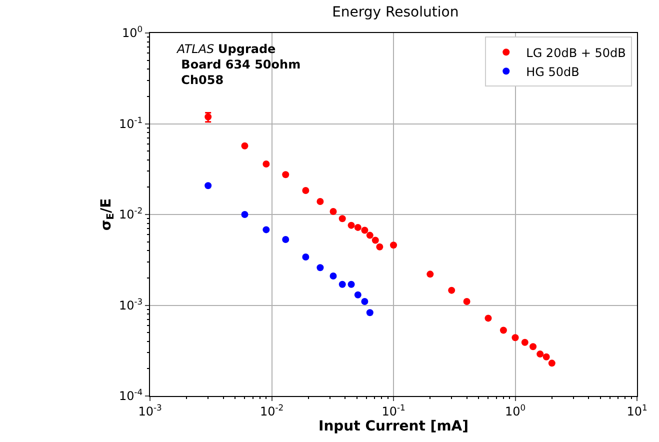  I want to click on chart-title: Energy Resolution, so click(395, 12).